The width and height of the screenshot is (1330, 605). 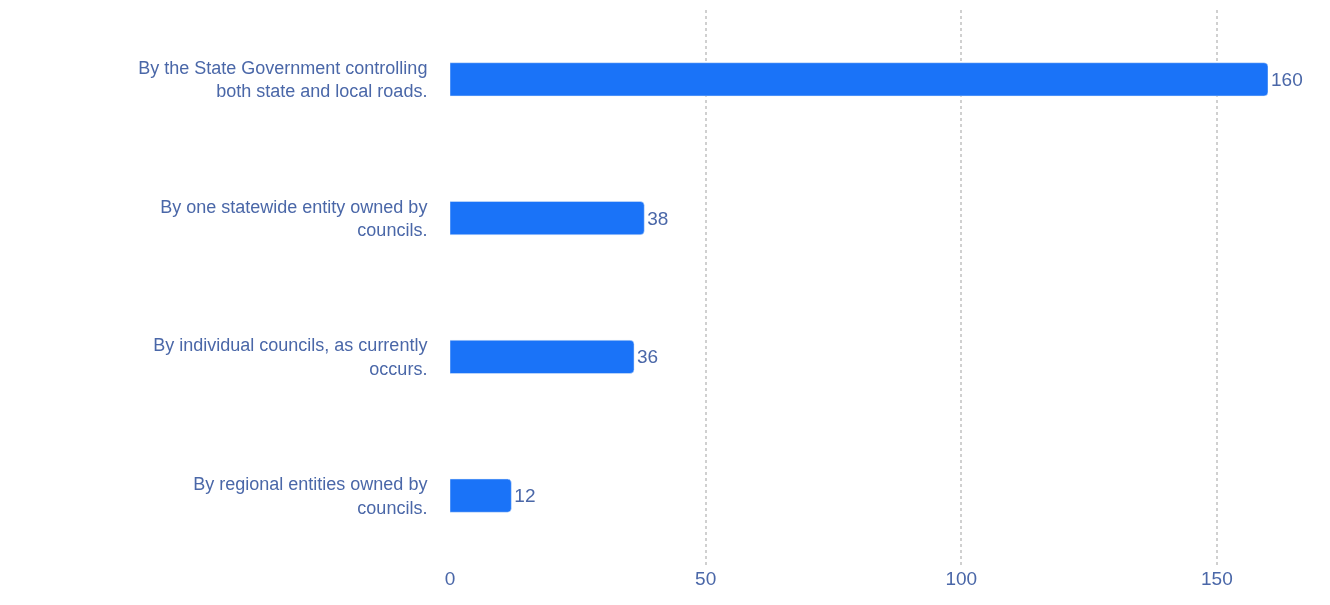 What do you see at coordinates (294, 218) in the screenshot?
I see `y-tick-label: By one statewide entity owned by councils.` at bounding box center [294, 218].